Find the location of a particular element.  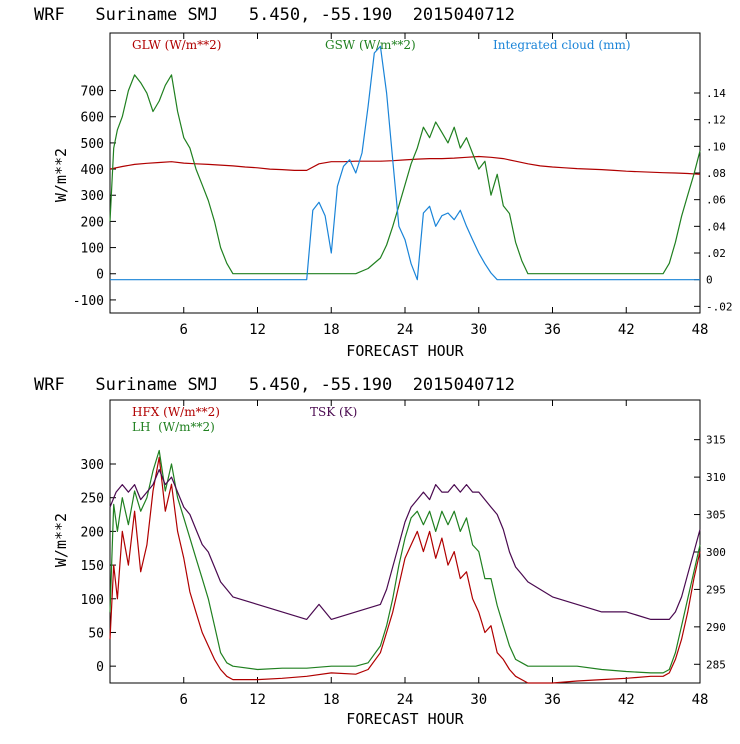

chart2-legend-lh: LH (W/m**2) is located at coordinates (173, 427).